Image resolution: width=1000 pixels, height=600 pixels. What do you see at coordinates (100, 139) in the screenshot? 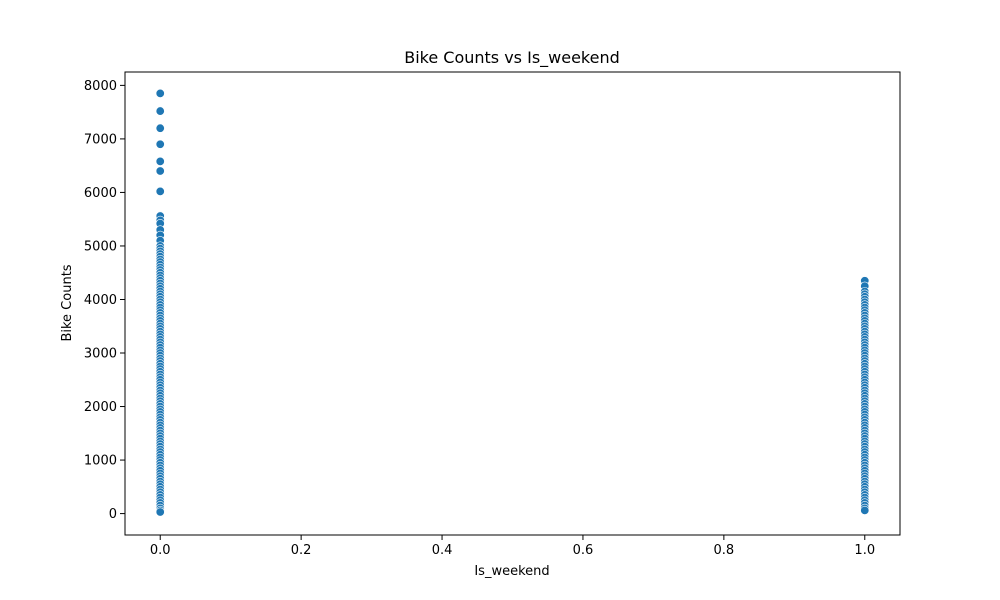
I see `y-tick-label: 7000` at bounding box center [100, 139].